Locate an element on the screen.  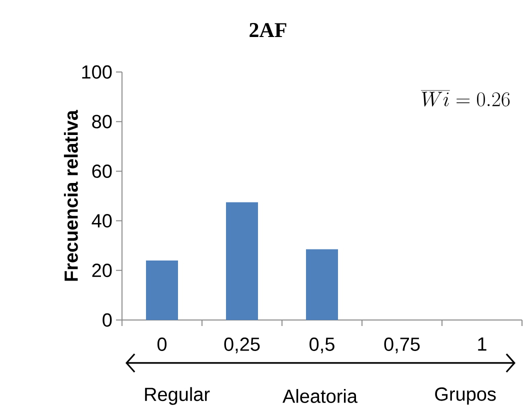
y-axis-title: Frecuencia relativa is located at coordinates (71, 195).